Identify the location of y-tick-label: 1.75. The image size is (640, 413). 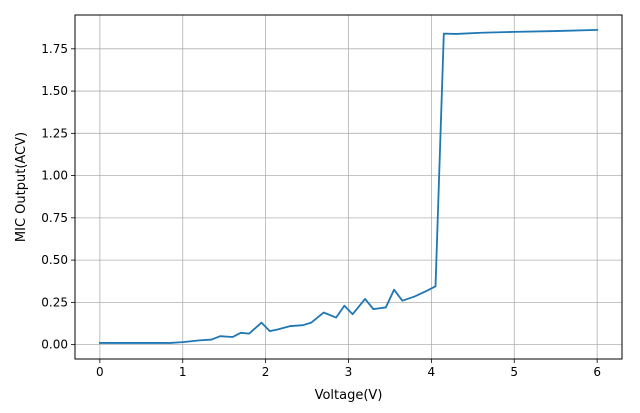
(54, 49).